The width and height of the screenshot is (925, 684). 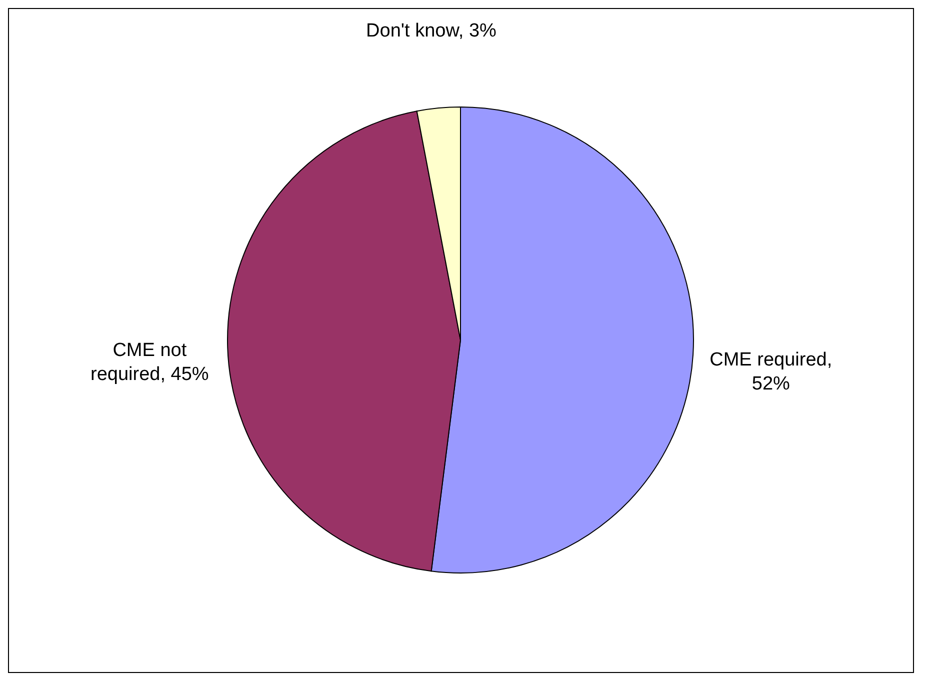 What do you see at coordinates (149, 362) in the screenshot?
I see `slice-label: CME not required, 45%` at bounding box center [149, 362].